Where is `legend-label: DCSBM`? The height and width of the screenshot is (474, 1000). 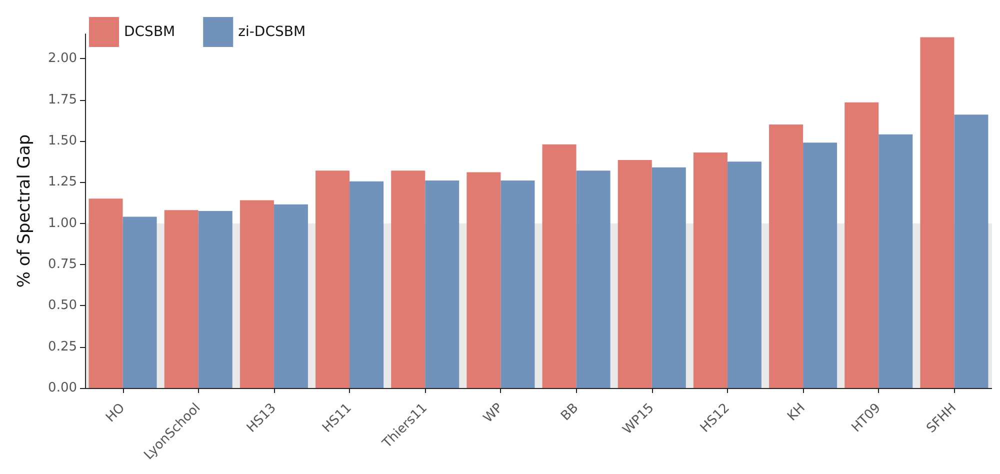
legend-label: DCSBM is located at coordinates (150, 32).